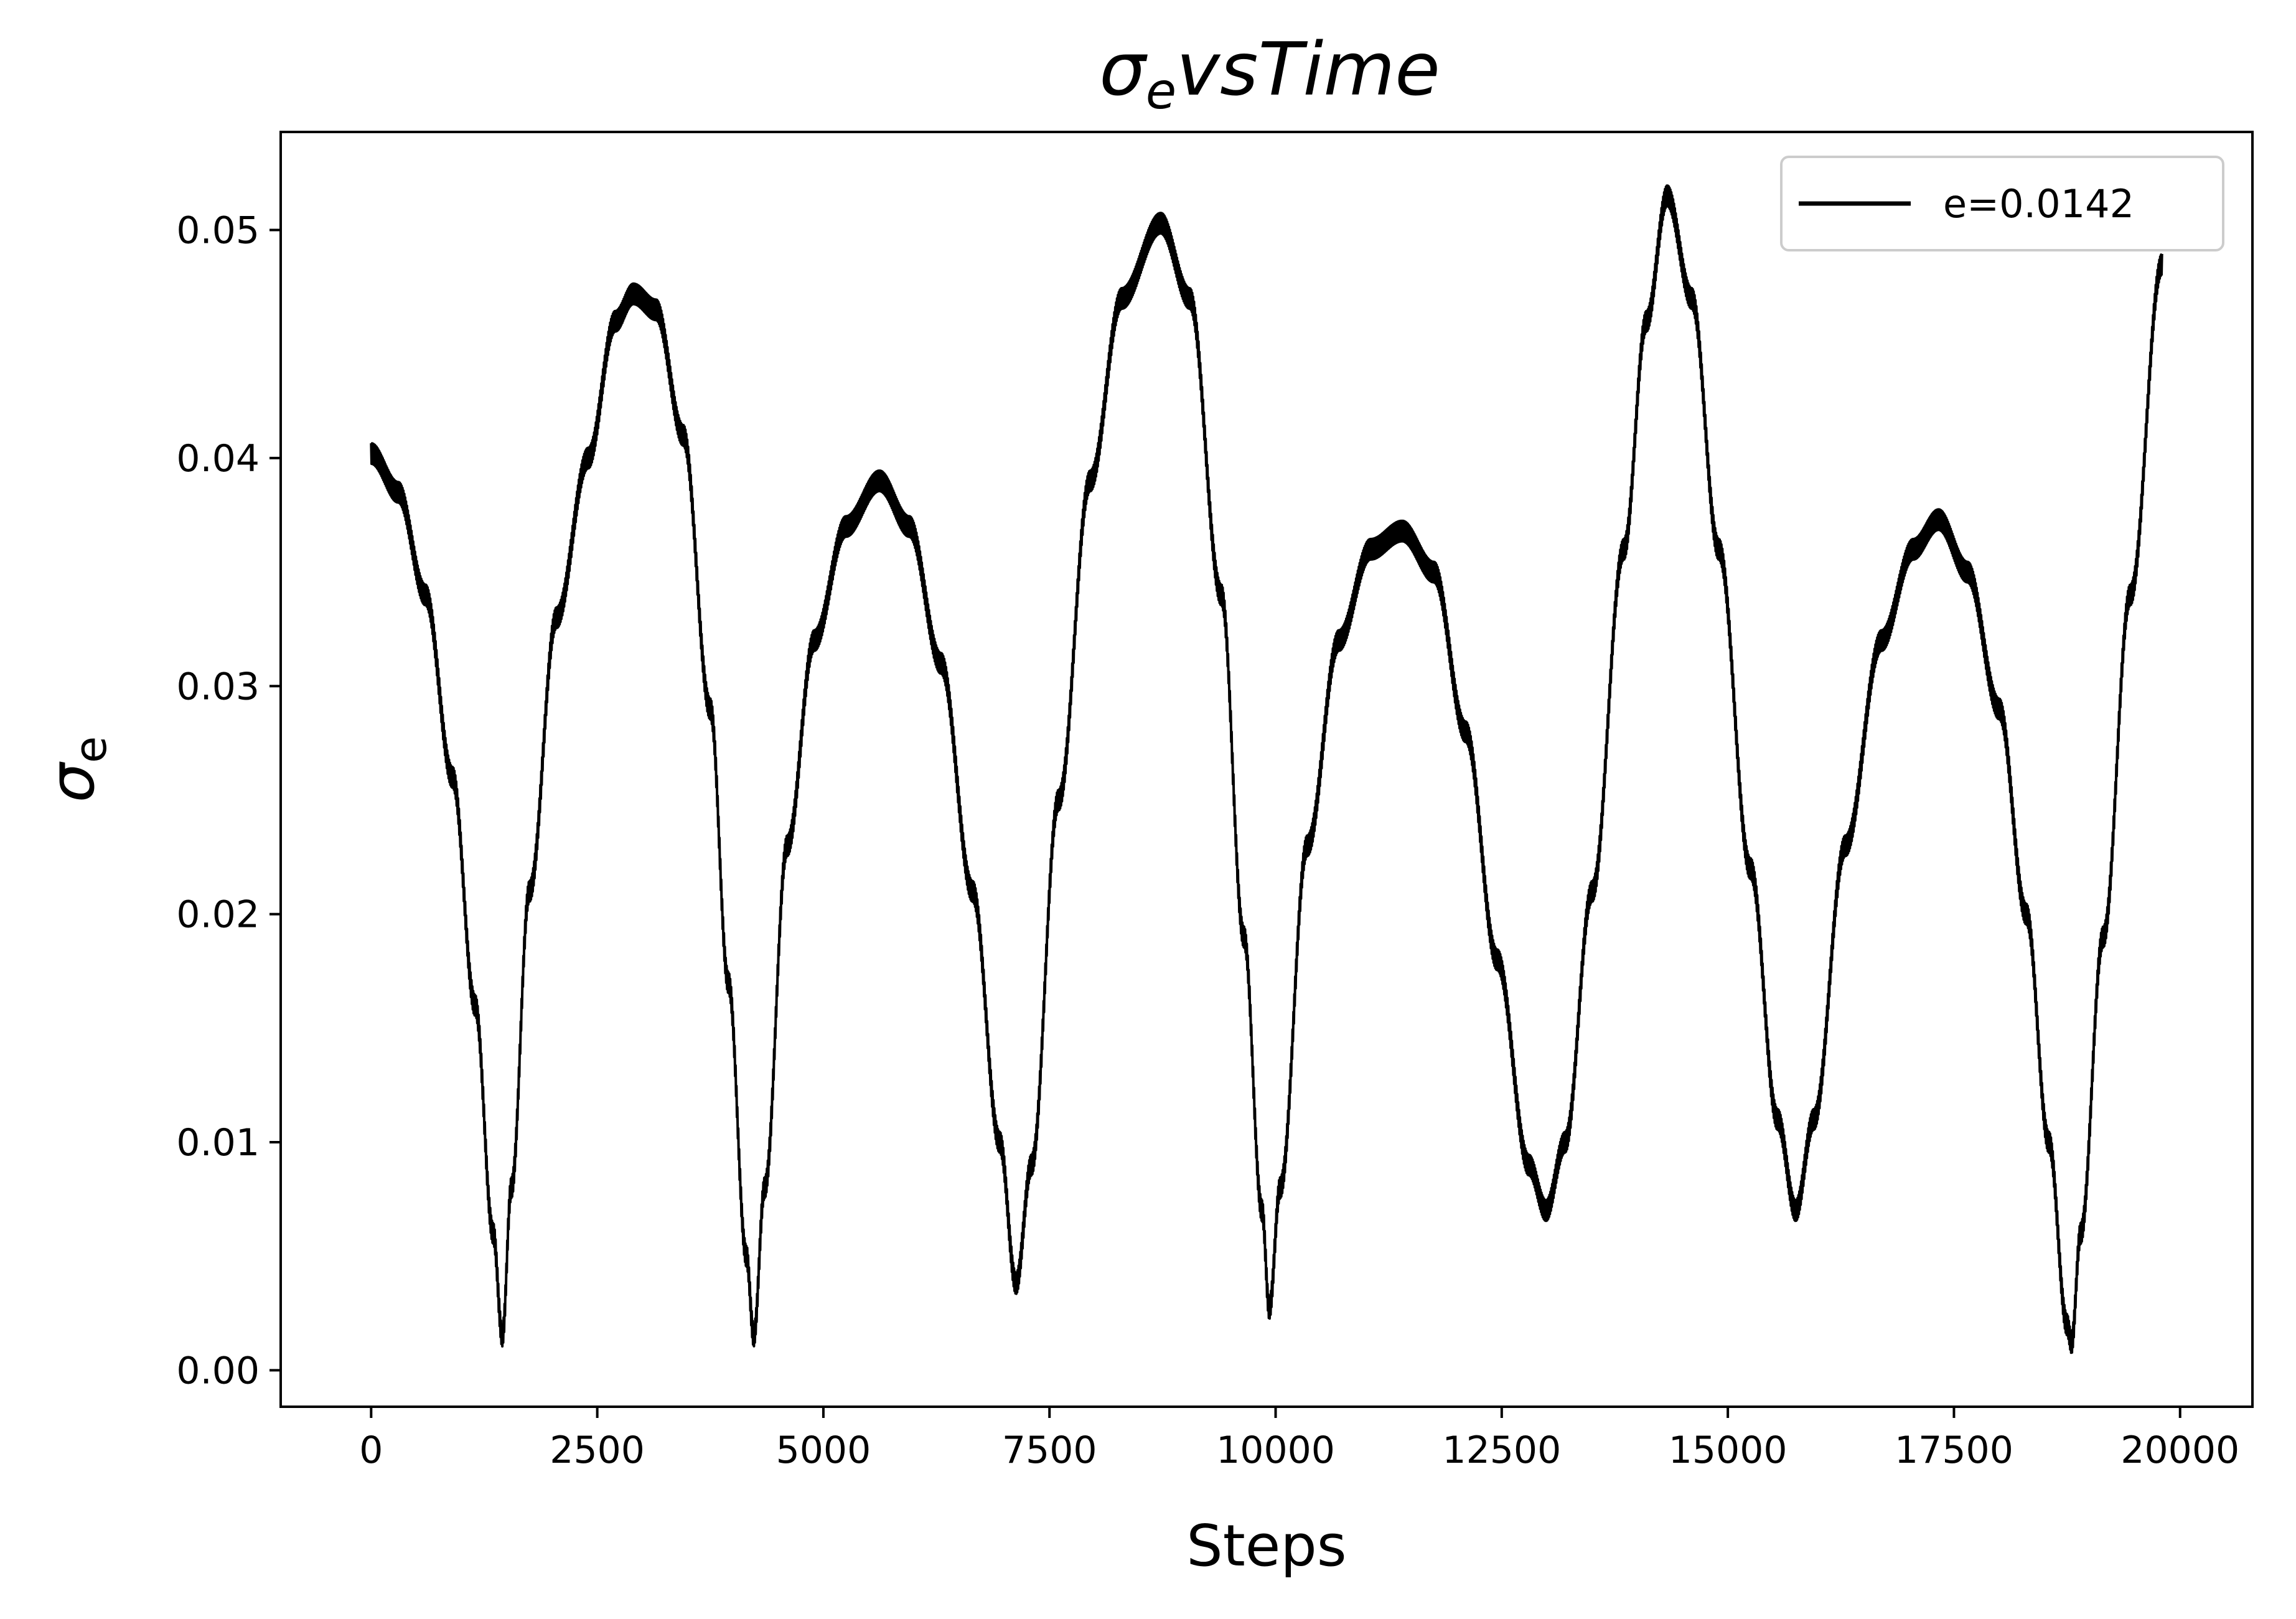 The height and width of the screenshot is (1619, 2296). Describe the element at coordinates (1954, 1450) in the screenshot. I see `x-tick-label: 17500` at that location.